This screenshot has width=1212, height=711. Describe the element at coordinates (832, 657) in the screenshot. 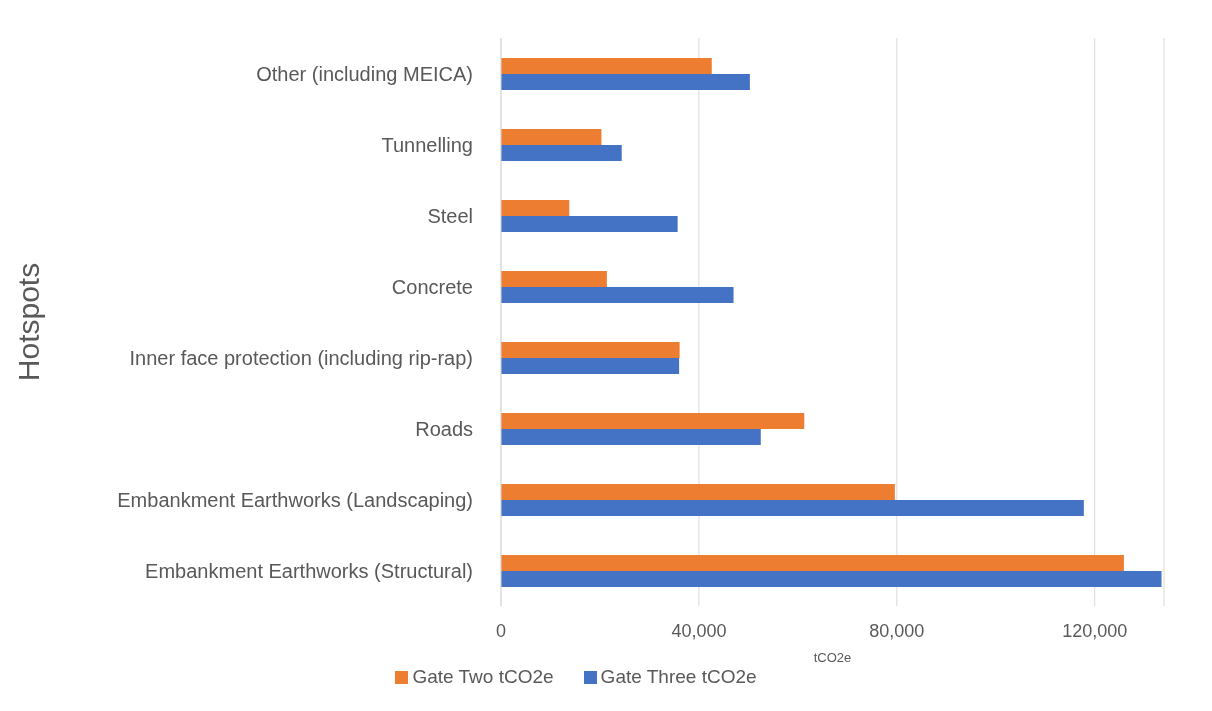

I see `x-axis-title: tCO2e` at that location.